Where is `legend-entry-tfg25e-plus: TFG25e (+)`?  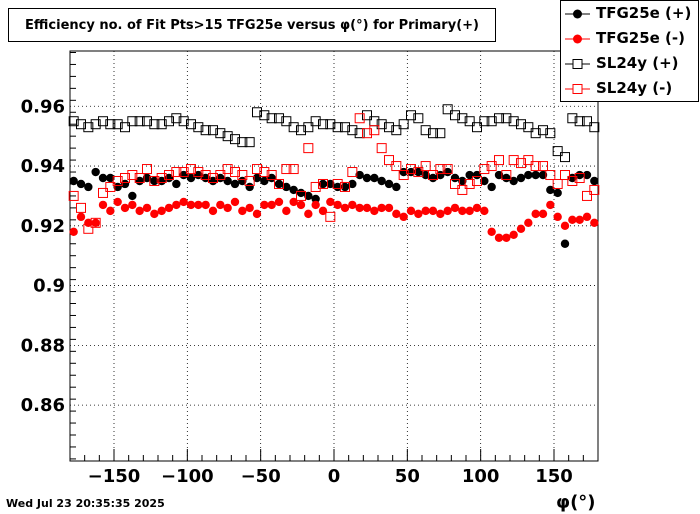
legend-entry-tfg25e-plus: TFG25e (+) is located at coordinates (630, 14).